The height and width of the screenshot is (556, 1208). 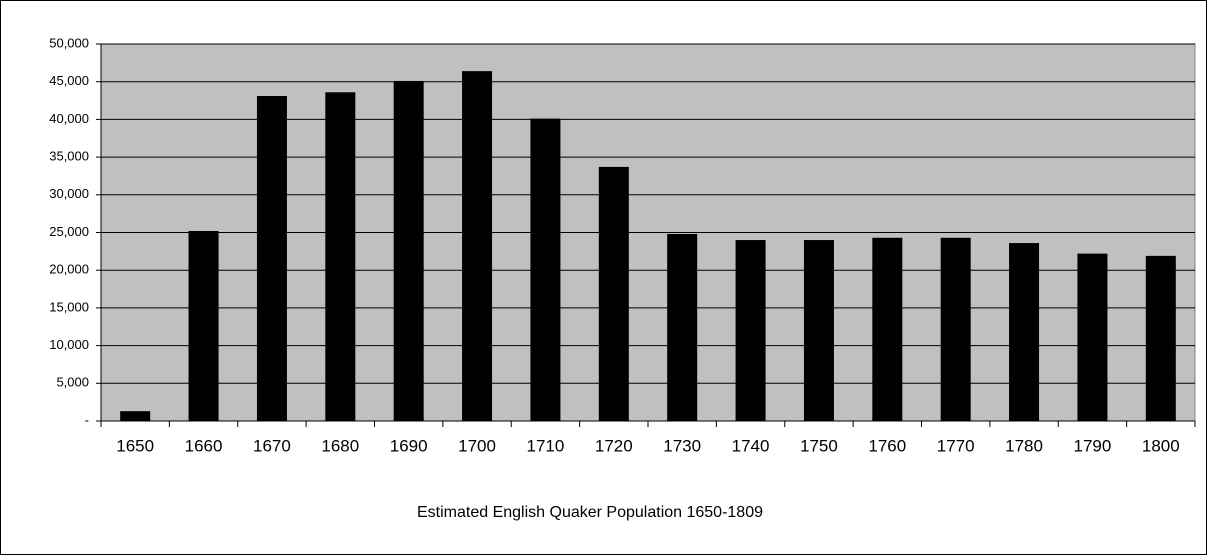 What do you see at coordinates (340, 445) in the screenshot?
I see `x-tick-label: 1680` at bounding box center [340, 445].